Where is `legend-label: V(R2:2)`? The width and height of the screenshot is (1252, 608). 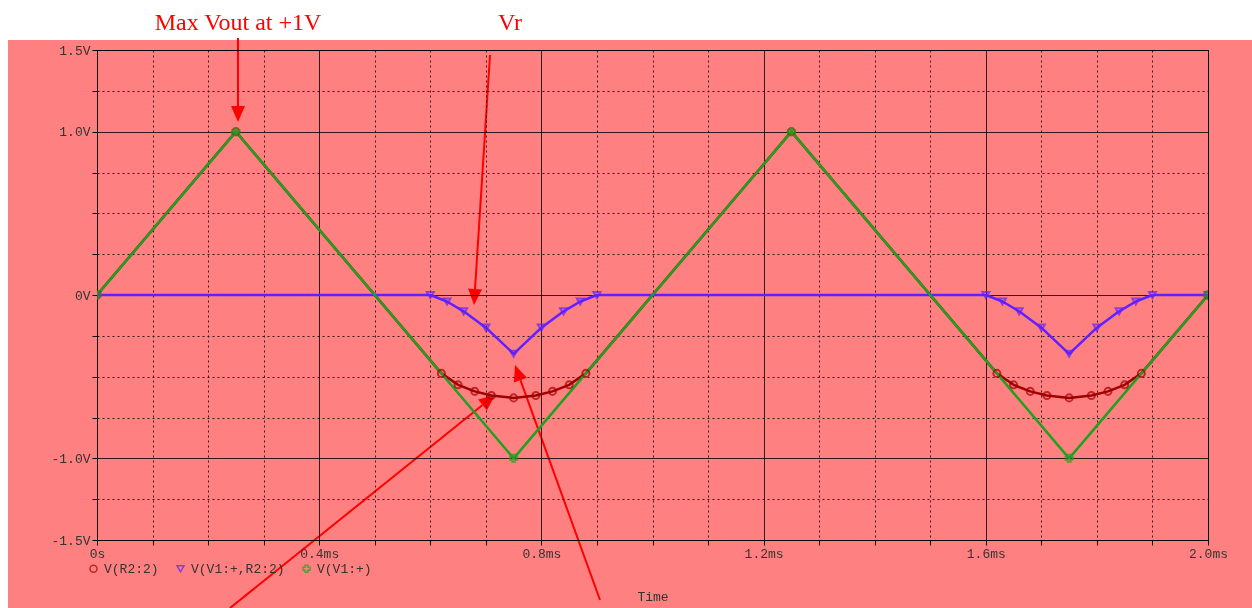 legend-label: V(R2:2) is located at coordinates (131, 569).